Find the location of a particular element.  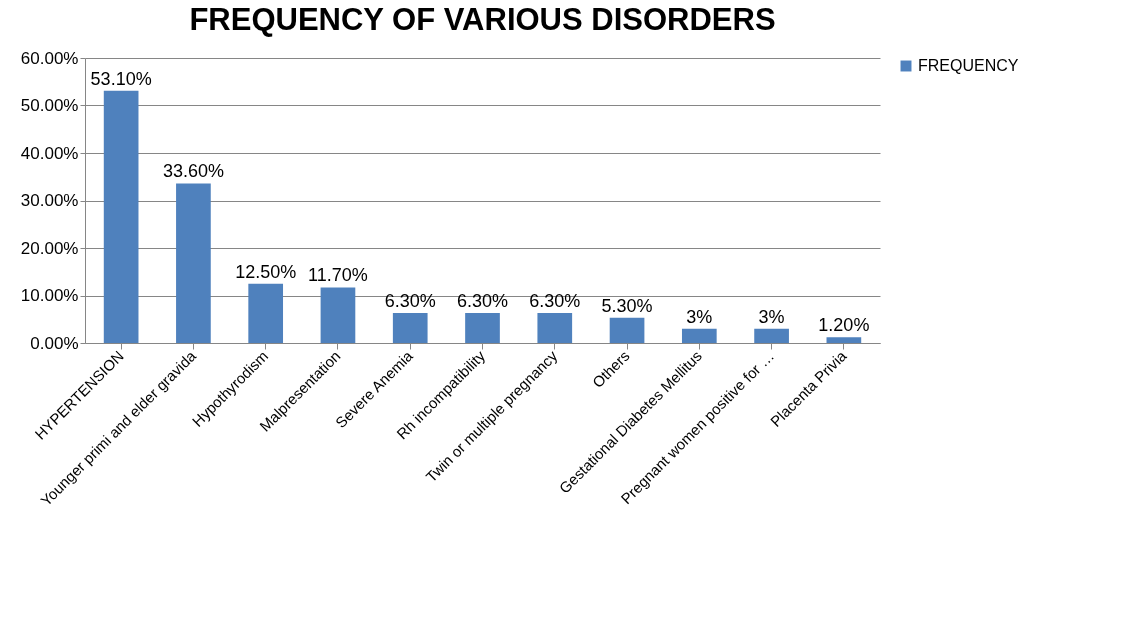

text: 11.70% is located at coordinates (338, 275).